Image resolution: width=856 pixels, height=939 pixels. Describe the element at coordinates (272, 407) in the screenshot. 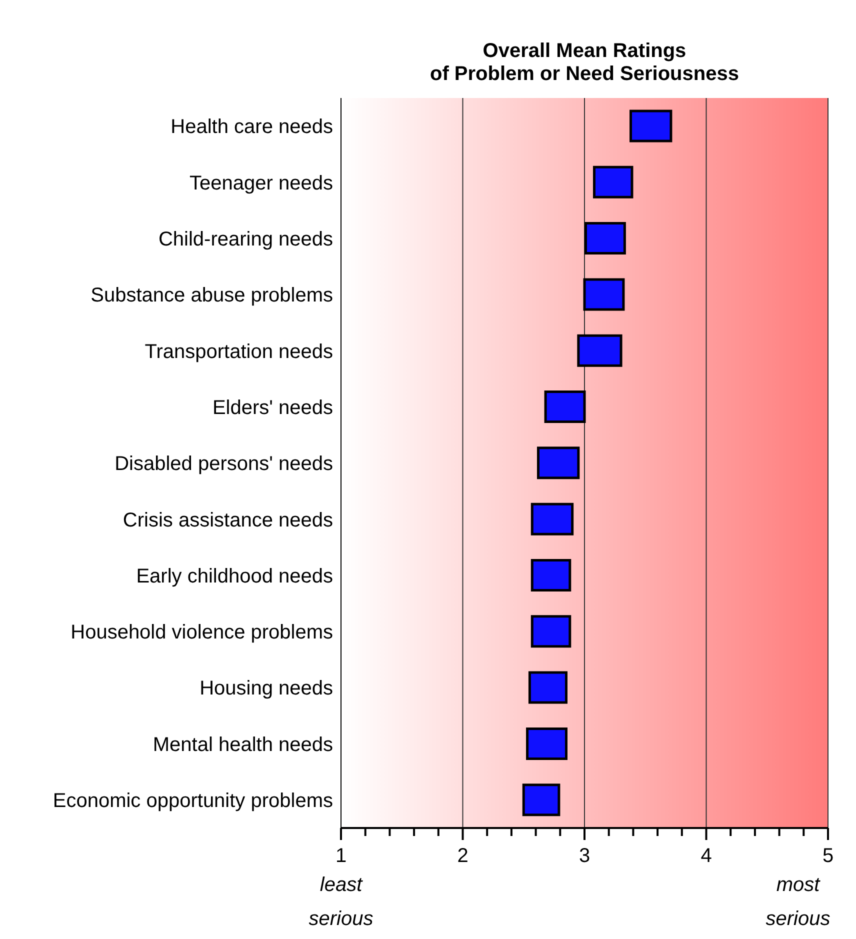

I see `y-tick-label: Elders' needs` at that location.